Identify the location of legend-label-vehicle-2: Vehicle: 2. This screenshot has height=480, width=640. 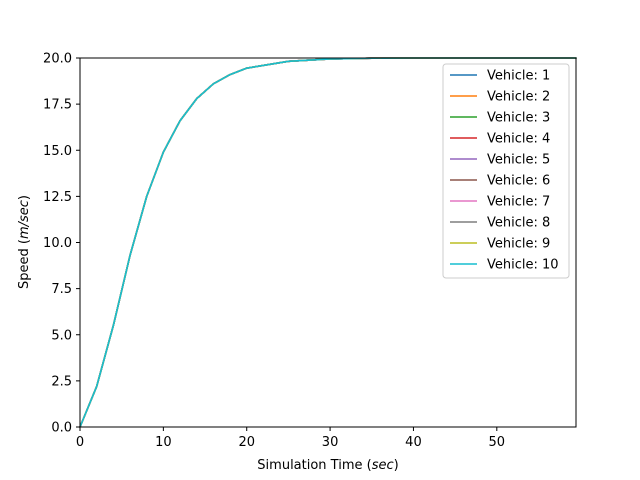
(518, 97).